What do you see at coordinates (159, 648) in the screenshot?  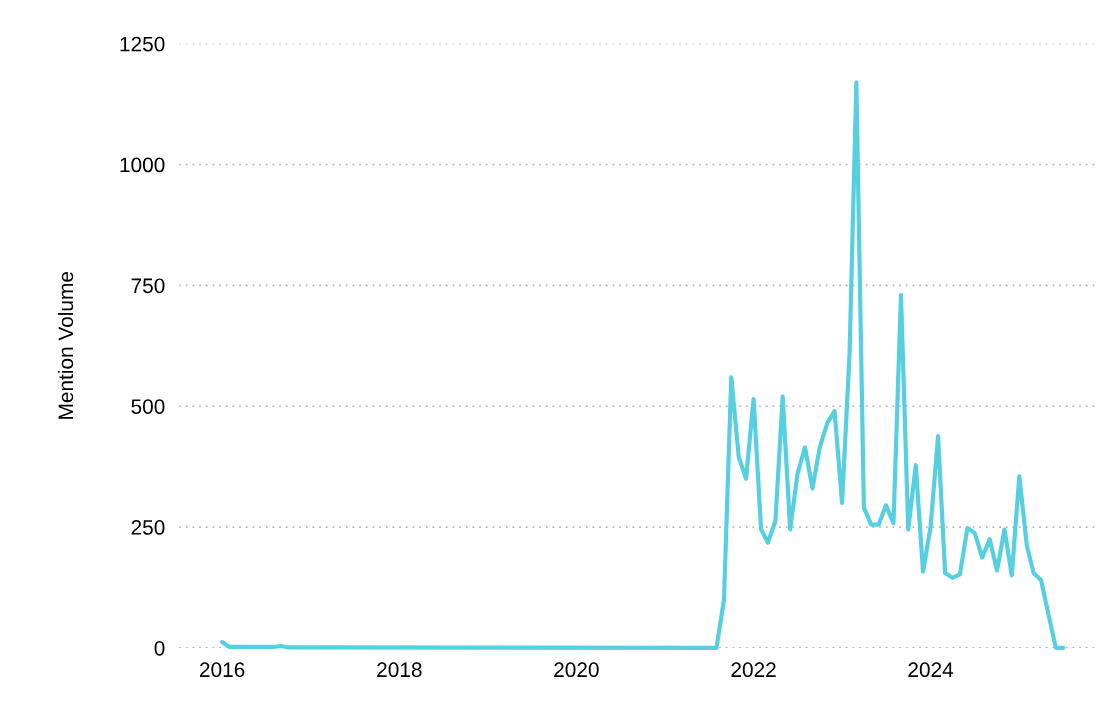 I see `y-tick-label: 0` at bounding box center [159, 648].